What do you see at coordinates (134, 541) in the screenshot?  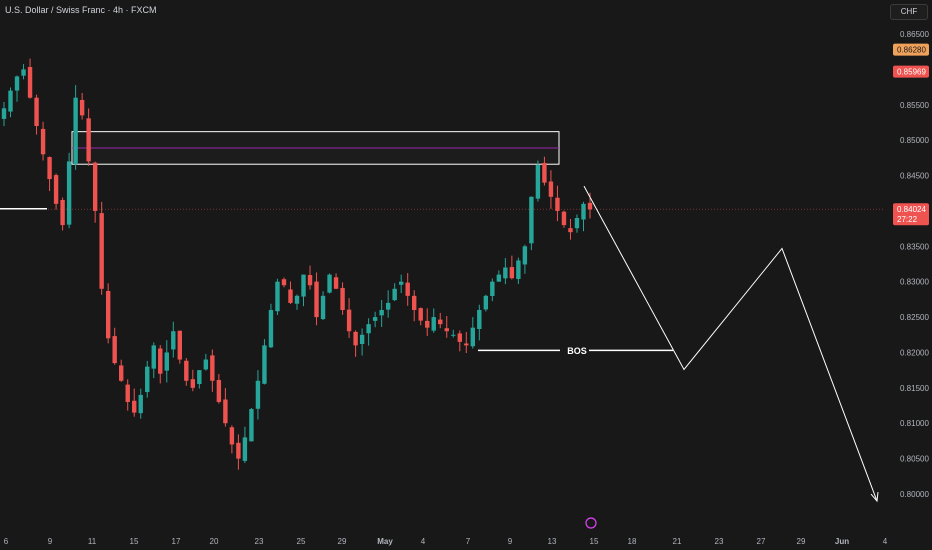 I see `x-tick-label: 15` at bounding box center [134, 541].